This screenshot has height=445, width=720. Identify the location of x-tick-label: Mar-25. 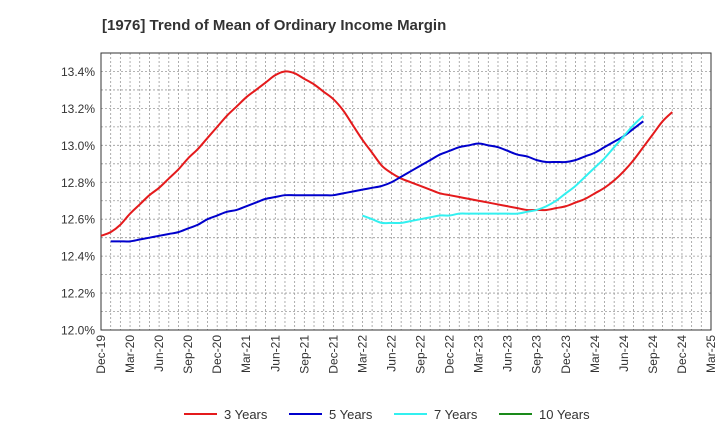
(711, 354).